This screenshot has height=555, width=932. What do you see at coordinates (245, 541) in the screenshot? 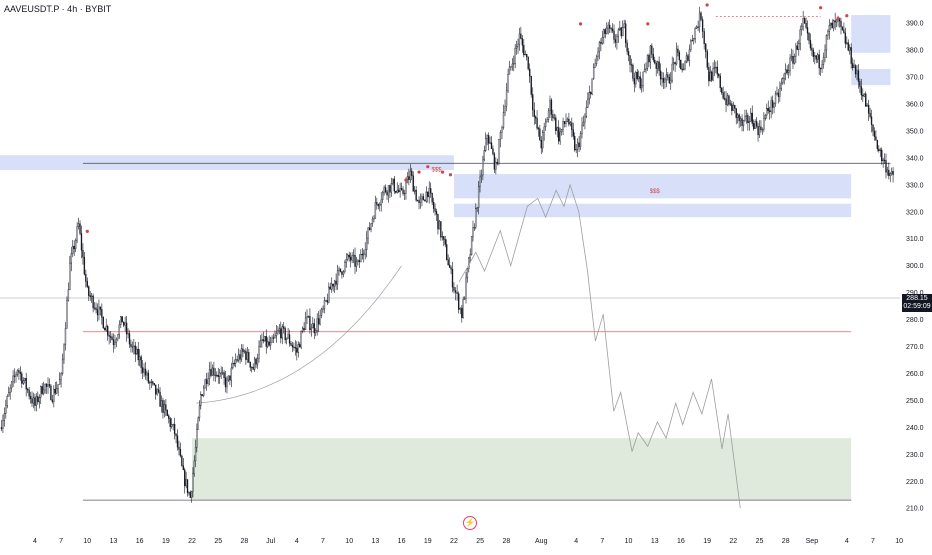
I see `x-tick-label: 28` at bounding box center [245, 541].